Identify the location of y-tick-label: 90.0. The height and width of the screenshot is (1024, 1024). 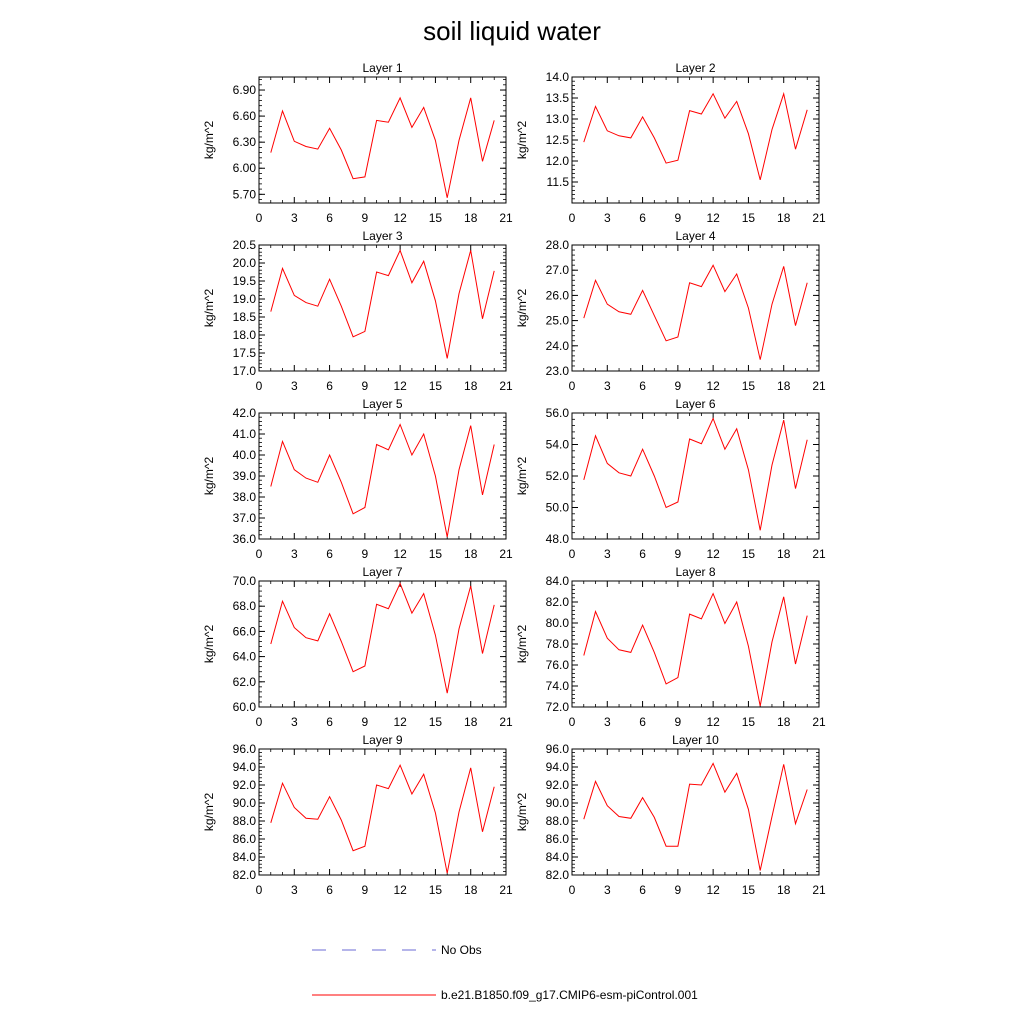
(245, 803).